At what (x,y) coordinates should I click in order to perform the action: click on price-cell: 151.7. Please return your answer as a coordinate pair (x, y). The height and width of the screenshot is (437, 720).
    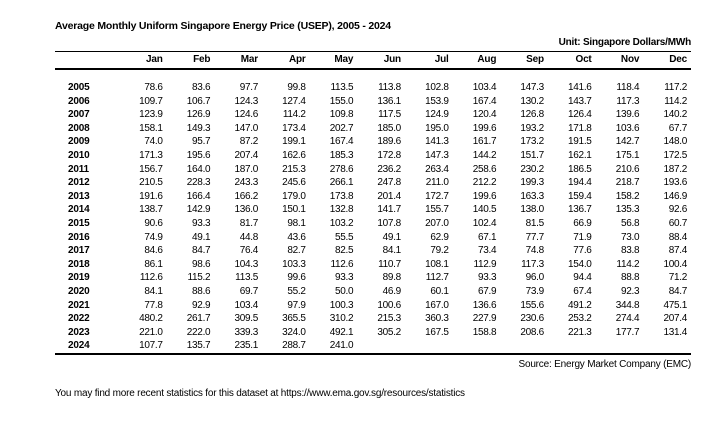
    Looking at the image, I should click on (532, 155).